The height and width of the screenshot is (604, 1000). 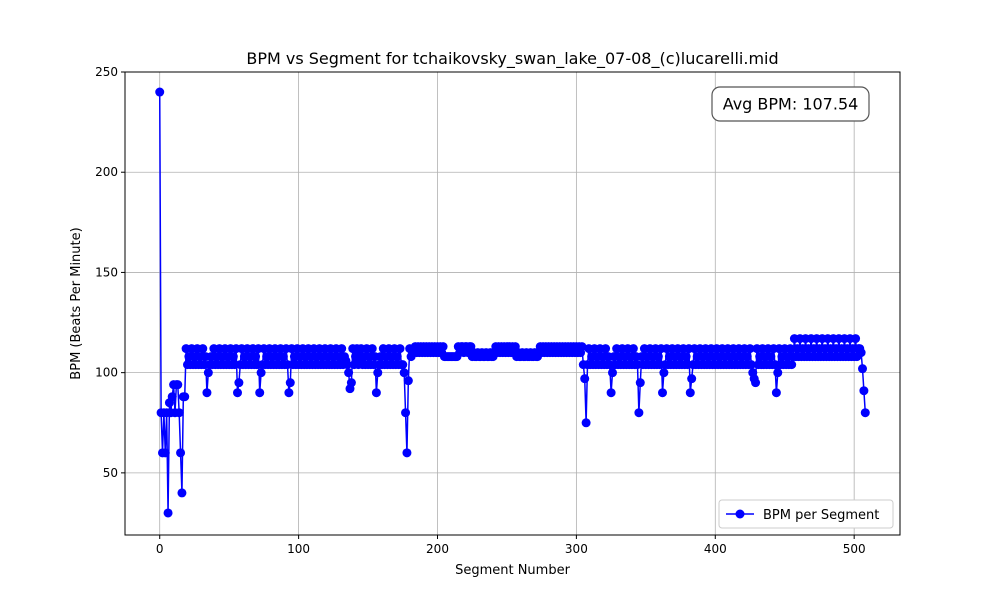 I want to click on legend: BPM per Segment, so click(x=806, y=514).